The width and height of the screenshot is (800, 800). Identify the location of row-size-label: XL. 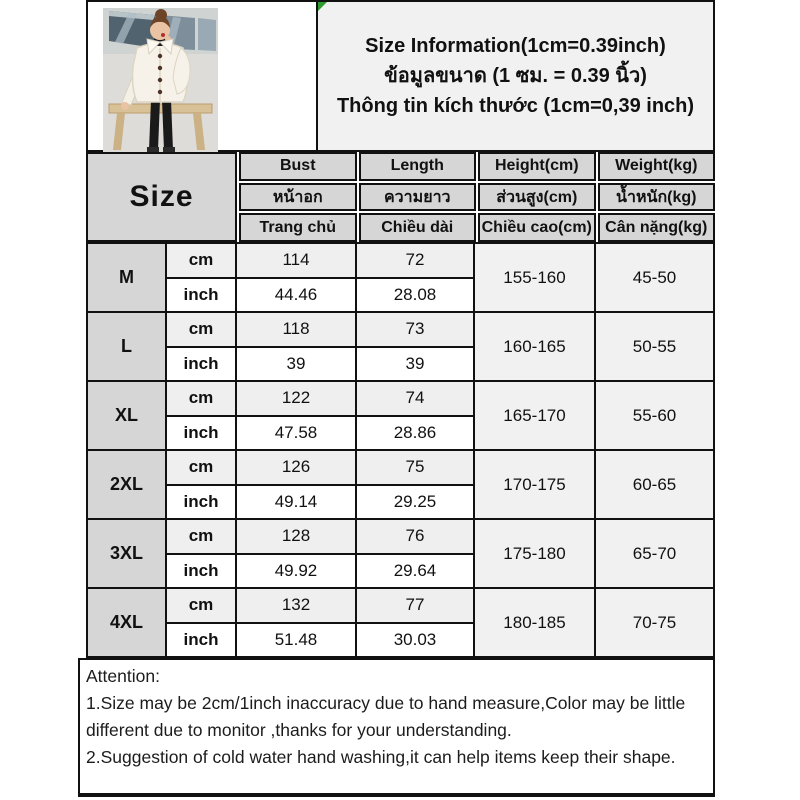
(126, 415).